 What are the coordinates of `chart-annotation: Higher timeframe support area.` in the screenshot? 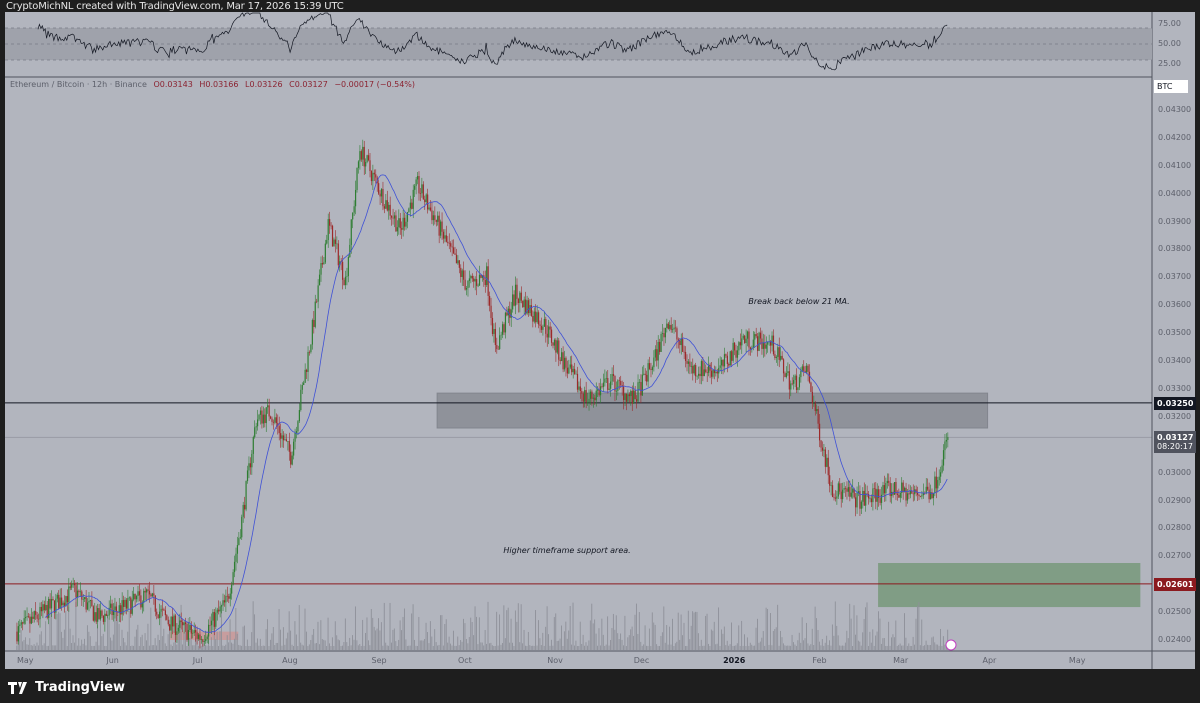 It's located at (567, 550).